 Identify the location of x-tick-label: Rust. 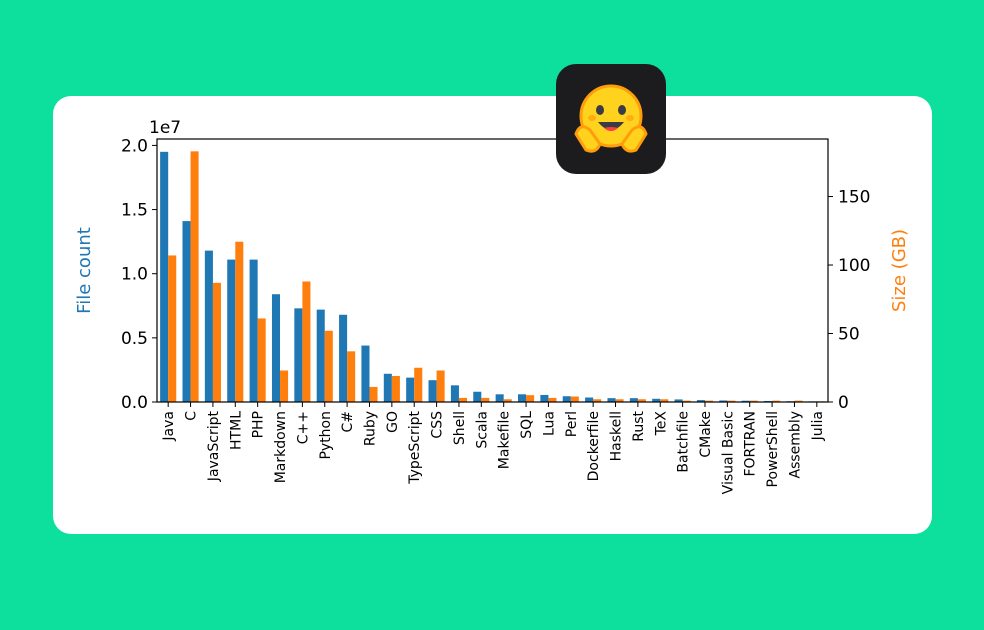
(639, 426).